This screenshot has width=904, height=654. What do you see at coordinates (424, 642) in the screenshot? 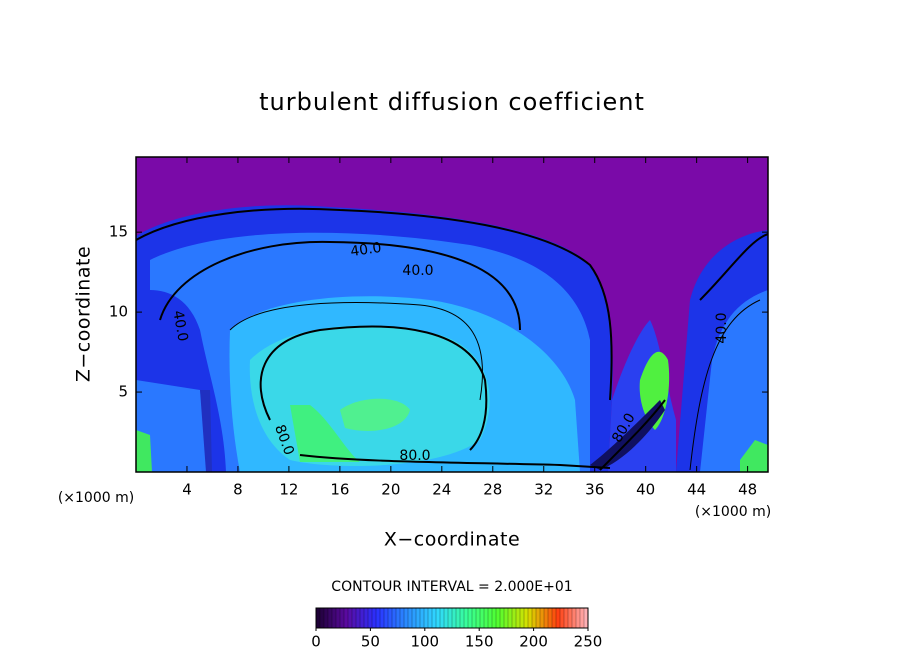
I see `colorbar-tick-label: 100` at bounding box center [424, 642].